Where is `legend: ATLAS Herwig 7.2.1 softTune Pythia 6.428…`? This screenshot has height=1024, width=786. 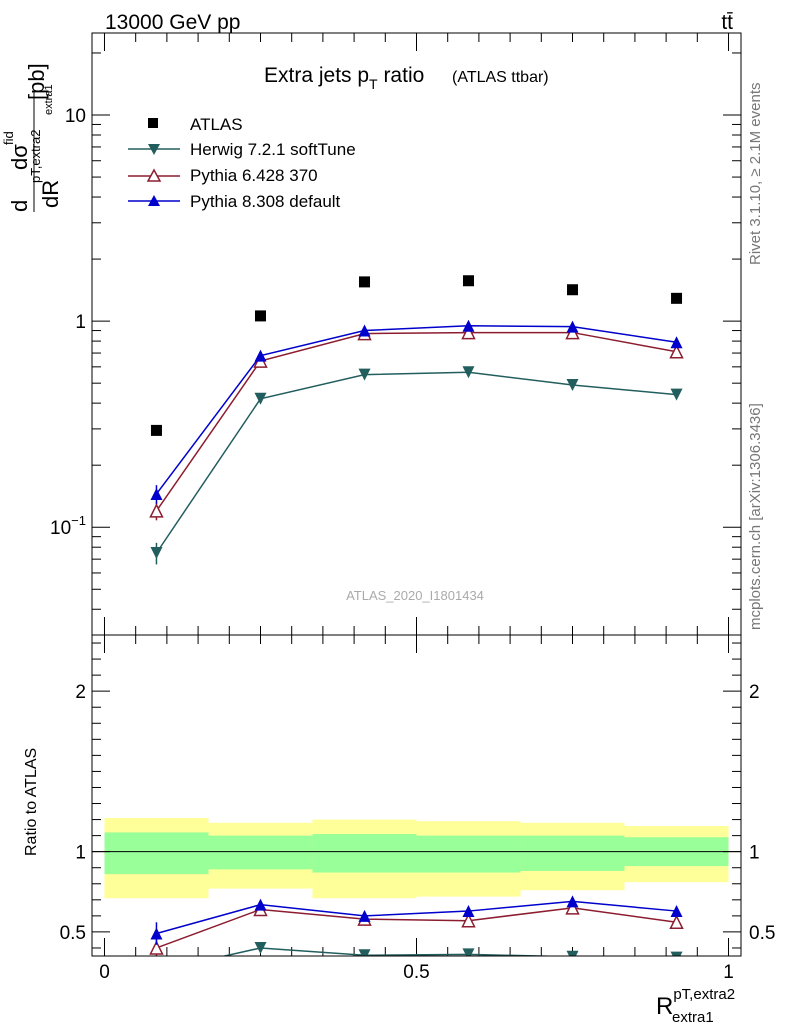 legend: ATLAS Herwig 7.2.1 softTune Pythia 6.428… is located at coordinates (242, 163).